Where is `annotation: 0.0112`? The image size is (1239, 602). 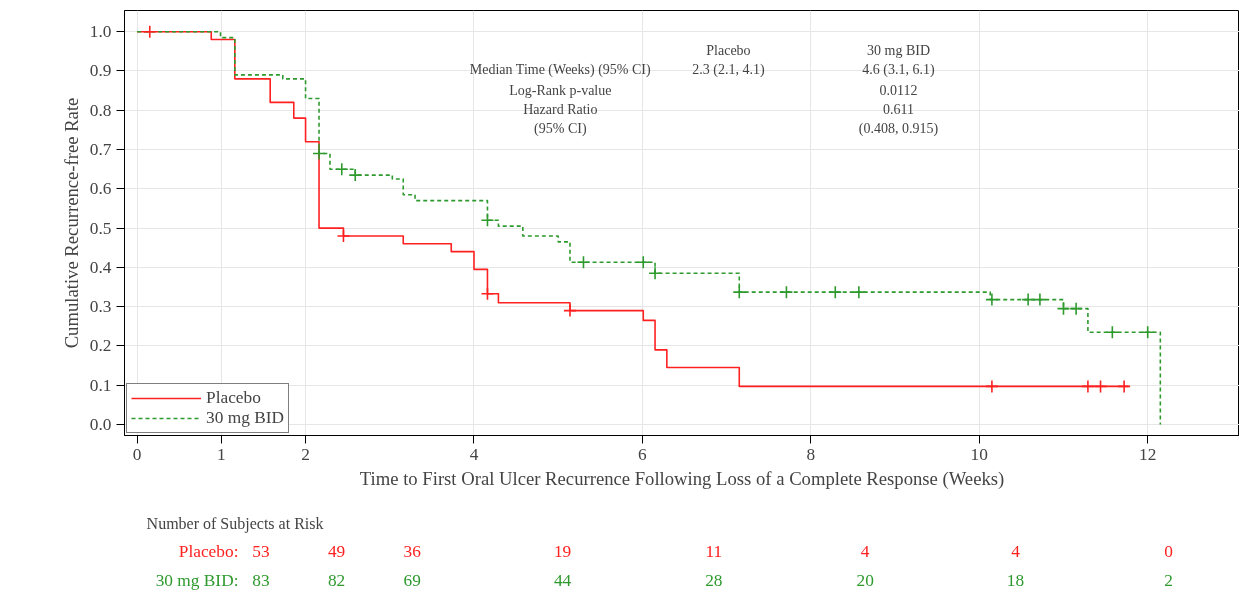
annotation: 0.0112 is located at coordinates (898, 91).